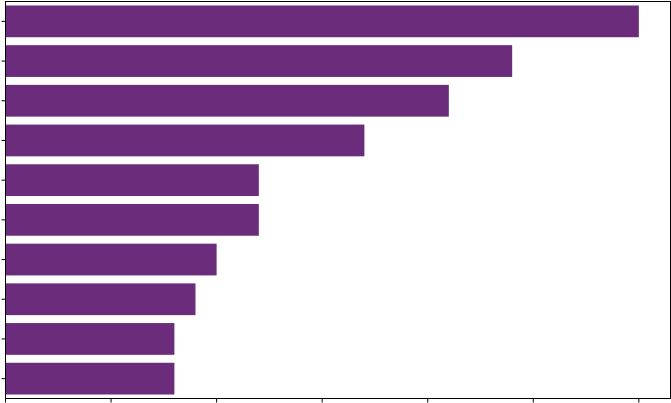  What do you see at coordinates (3, 200) in the screenshot?
I see `y-ticks-group` at bounding box center [3, 200].